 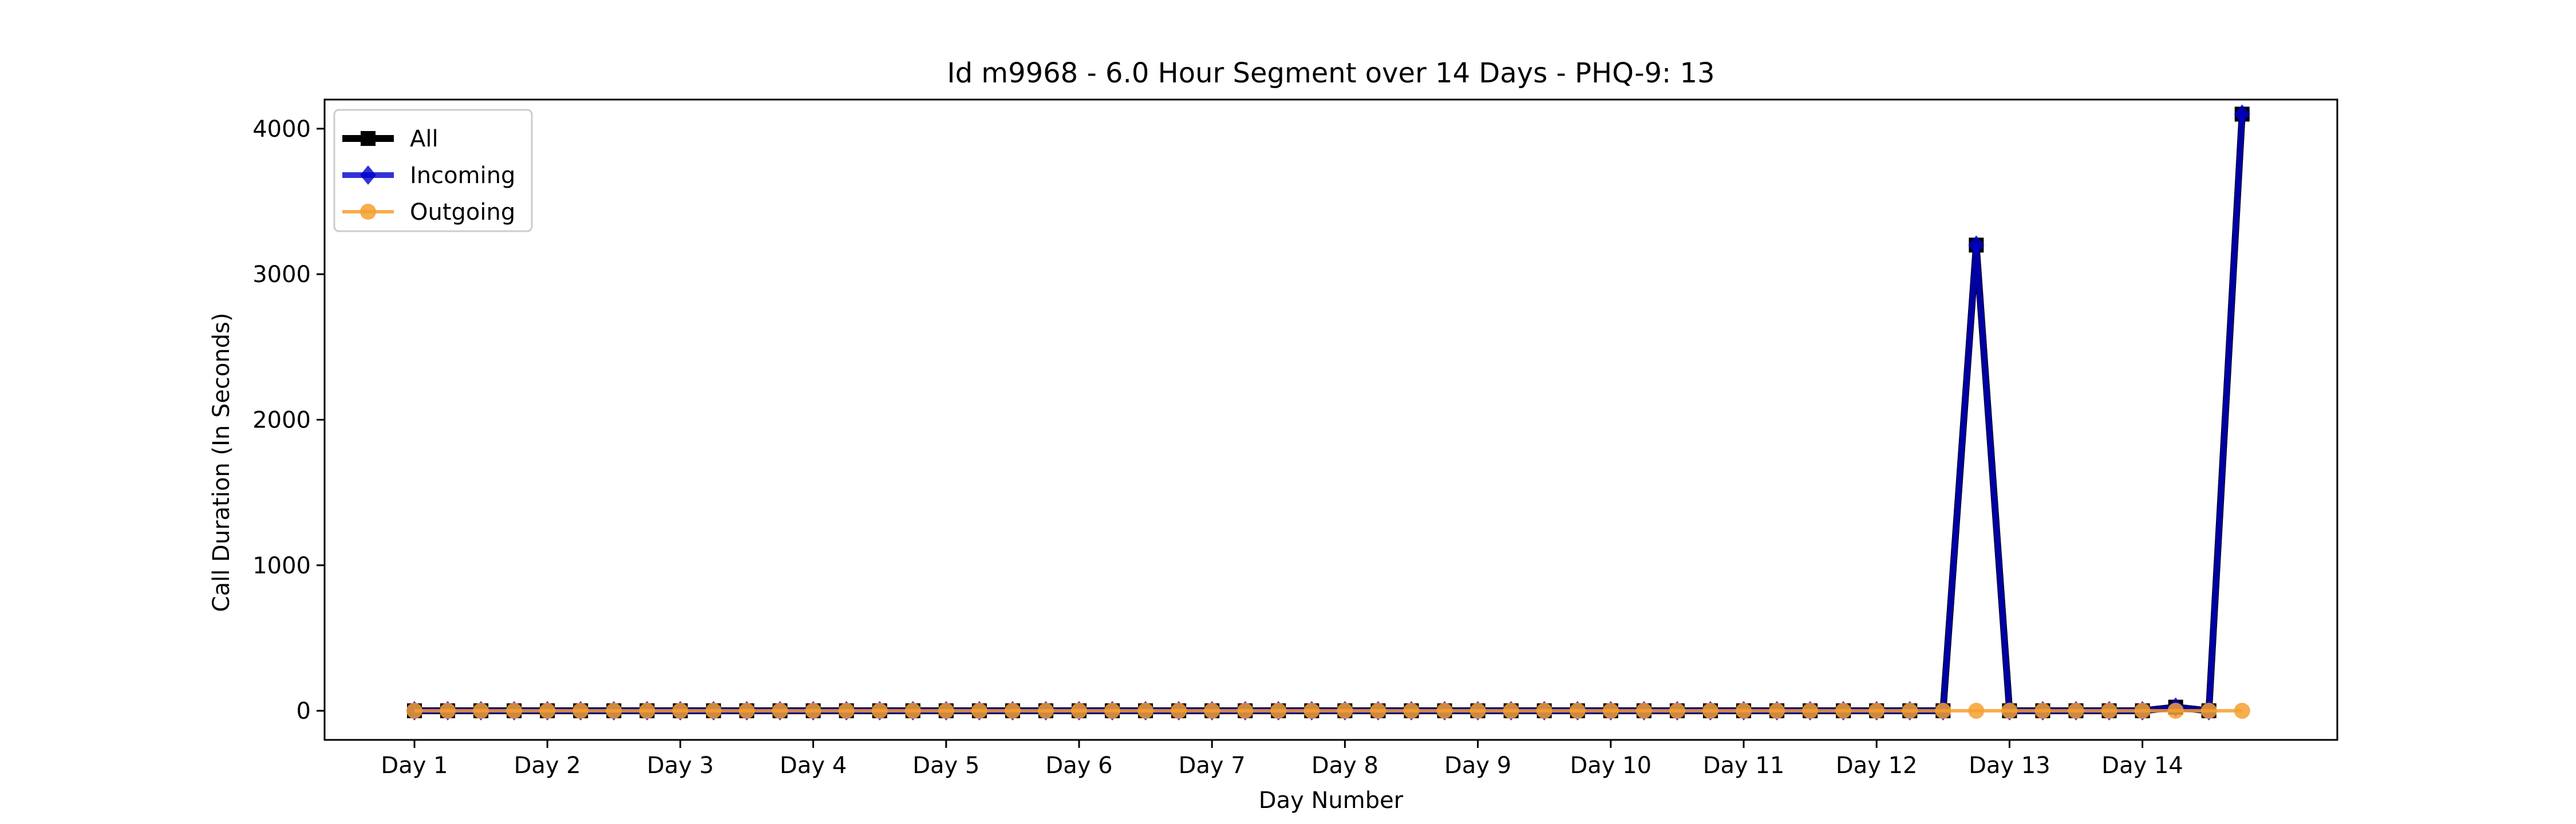 What do you see at coordinates (1331, 800) in the screenshot?
I see `x-axis-label: Day Number` at bounding box center [1331, 800].